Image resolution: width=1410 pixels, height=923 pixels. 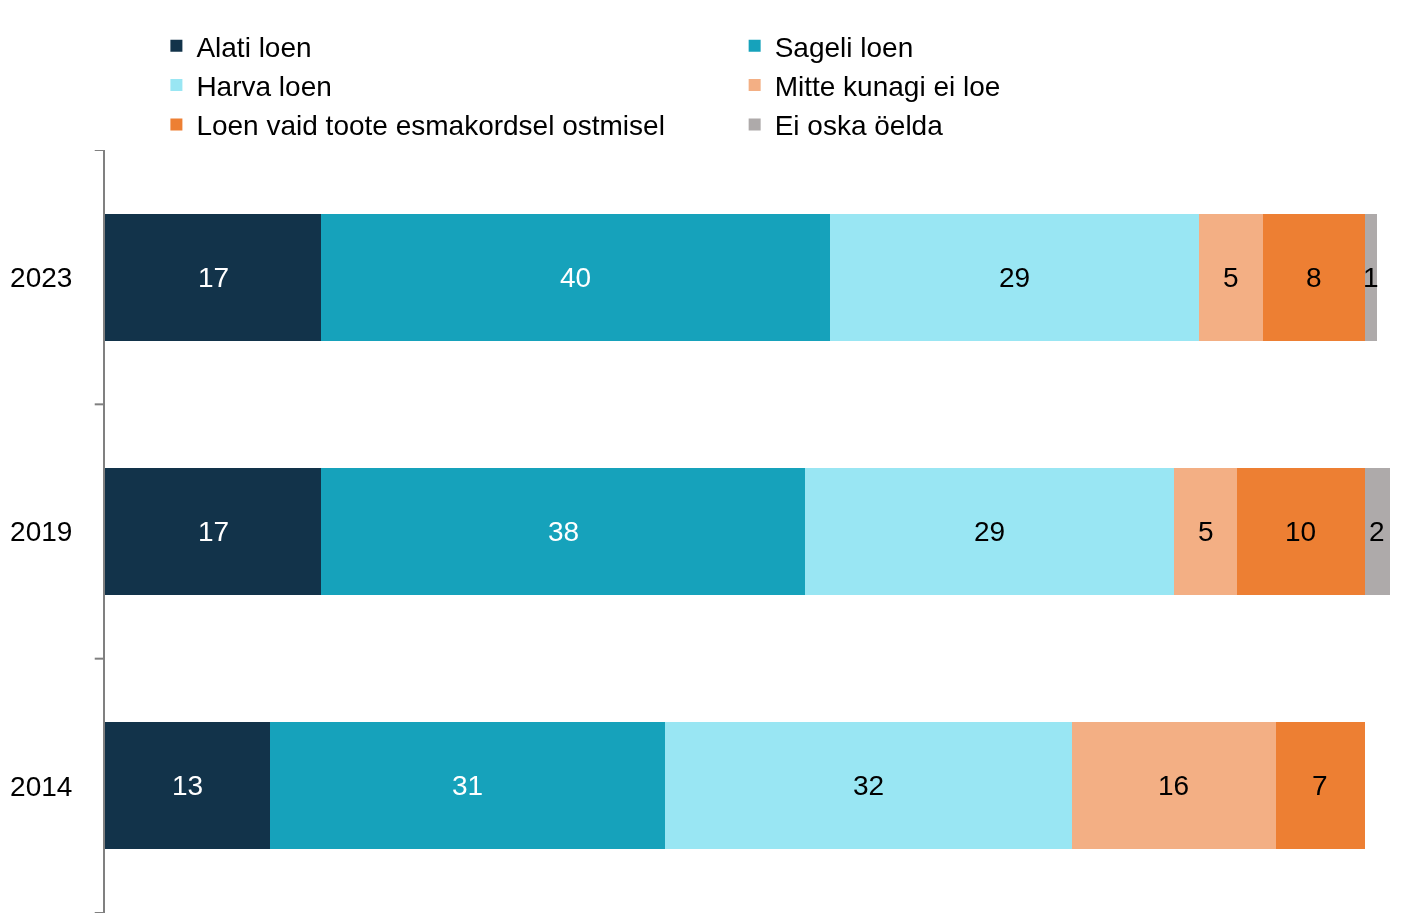 I want to click on data-label: 13, so click(x=188, y=785).